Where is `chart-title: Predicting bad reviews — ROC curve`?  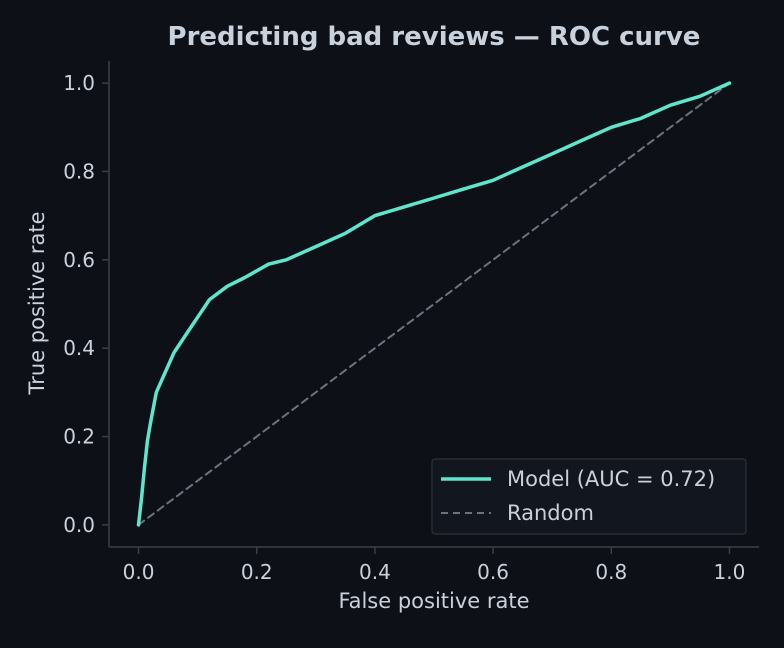 chart-title: Predicting bad reviews — ROC curve is located at coordinates (434, 37).